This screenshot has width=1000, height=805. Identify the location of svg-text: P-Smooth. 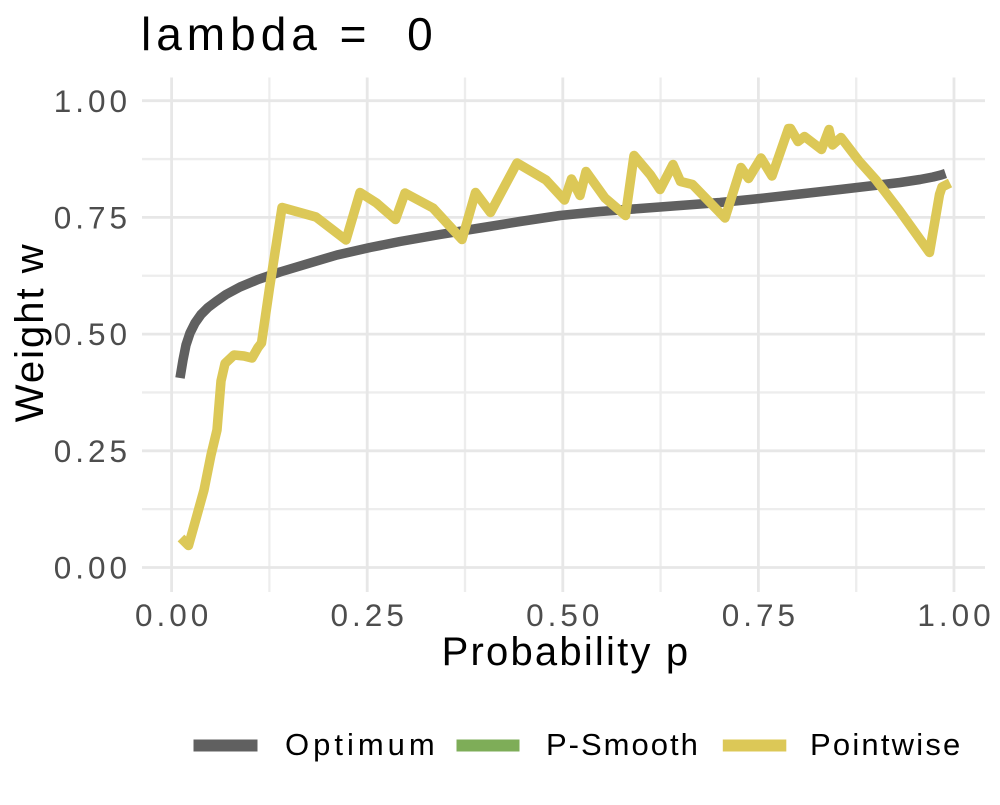
(623, 744).